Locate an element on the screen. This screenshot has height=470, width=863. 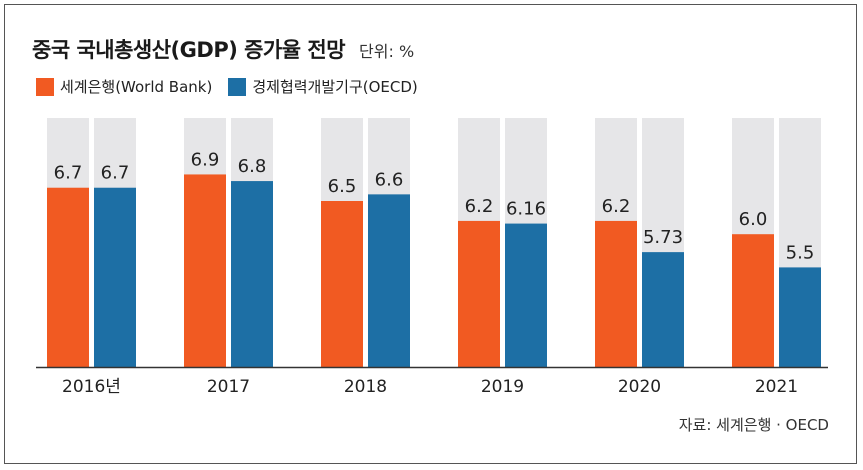
data-label: 6.6 is located at coordinates (389, 179).